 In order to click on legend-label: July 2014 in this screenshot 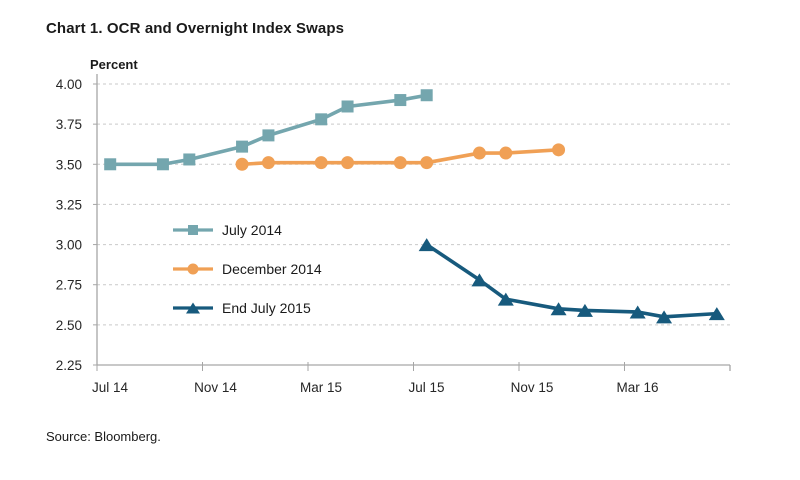, I will do `click(252, 229)`.